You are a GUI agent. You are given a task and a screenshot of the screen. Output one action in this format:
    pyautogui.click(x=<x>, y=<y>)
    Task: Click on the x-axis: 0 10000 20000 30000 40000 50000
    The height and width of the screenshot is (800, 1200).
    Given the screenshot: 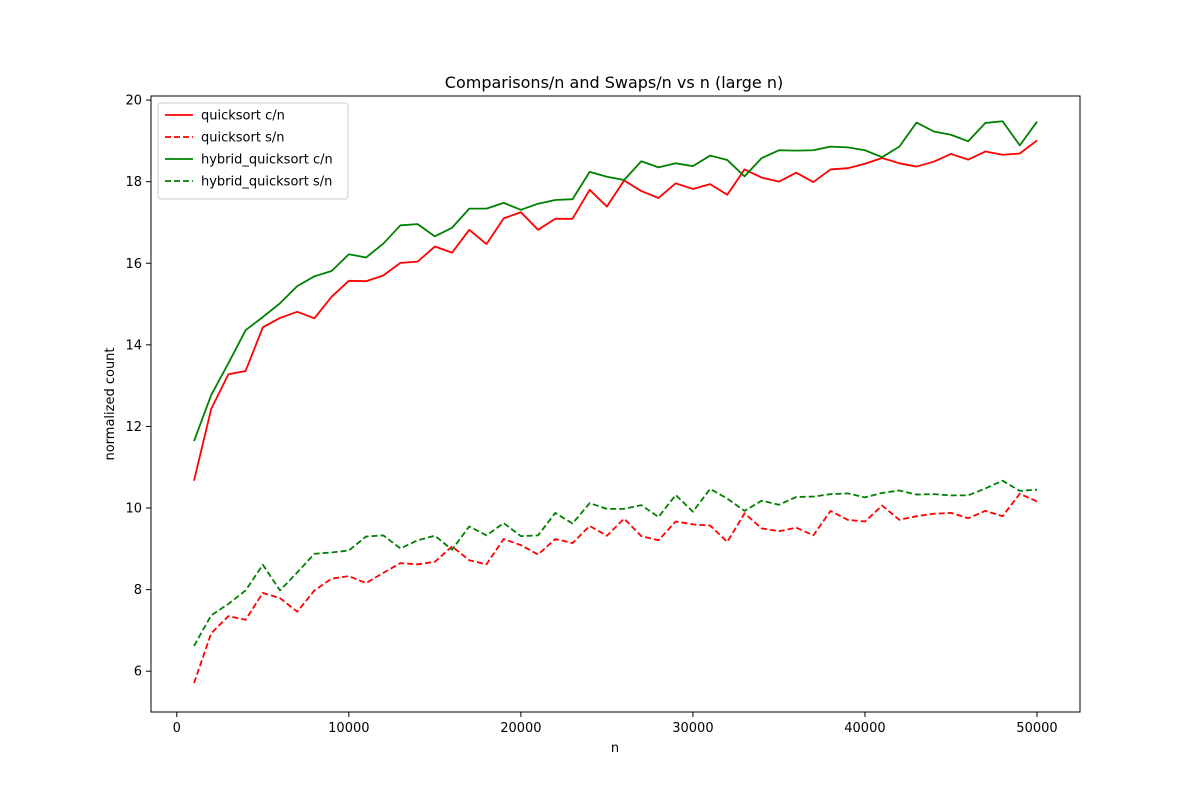 What is the action you would take?
    pyautogui.click(x=615, y=724)
    